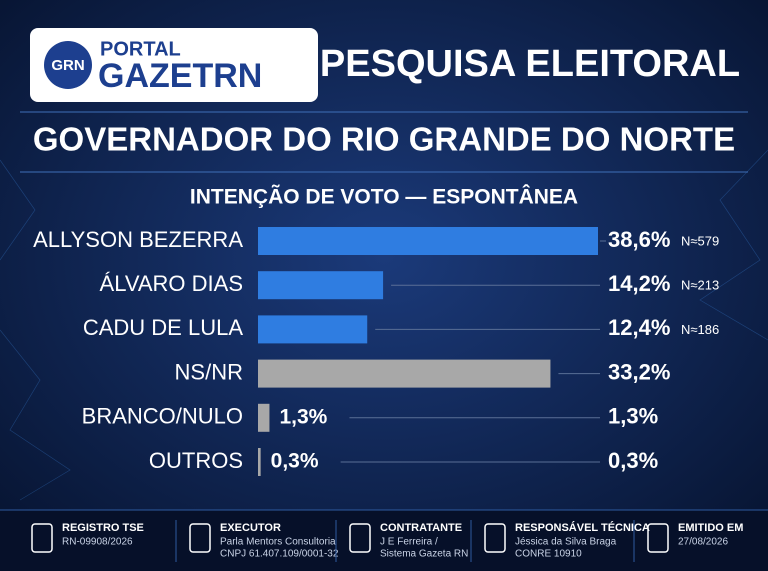  What do you see at coordinates (530, 64) in the screenshot?
I see `page-title: PESQUISA ELEITORAL` at bounding box center [530, 64].